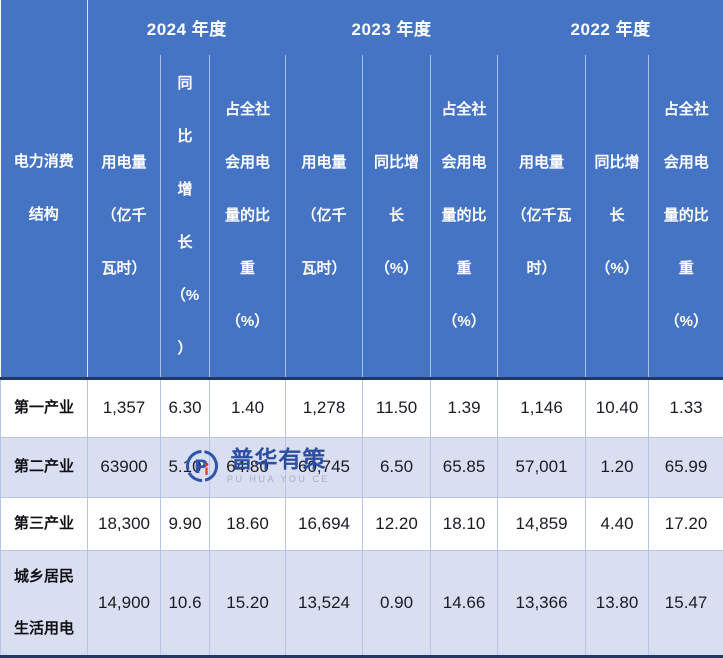 This screenshot has height=658, width=723. I want to click on data-cell: 13,366, so click(542, 603).